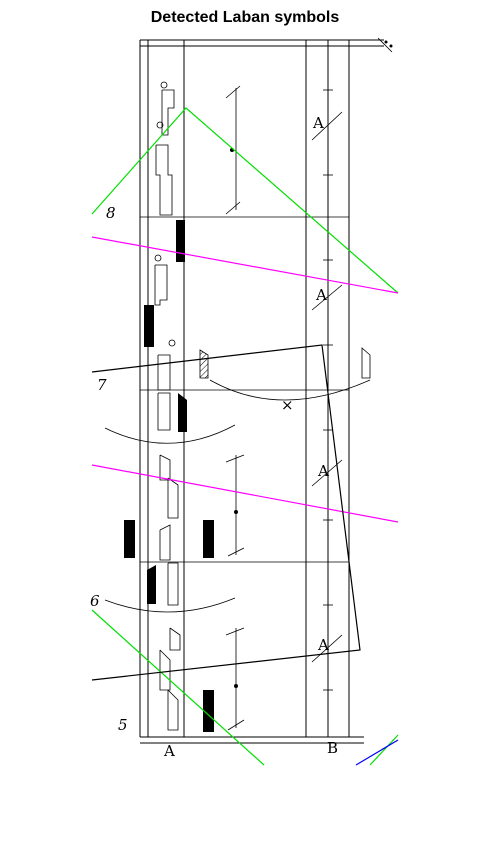  I want to click on staff-label-b: B, so click(332, 748).